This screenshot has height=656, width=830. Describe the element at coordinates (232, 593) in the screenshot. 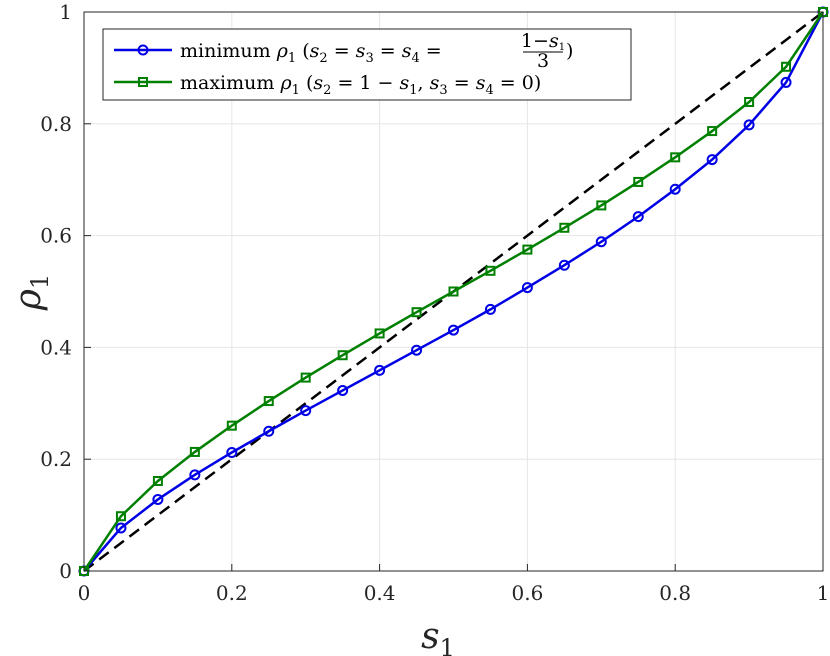

I see `x-tick-label: 0.2` at that location.